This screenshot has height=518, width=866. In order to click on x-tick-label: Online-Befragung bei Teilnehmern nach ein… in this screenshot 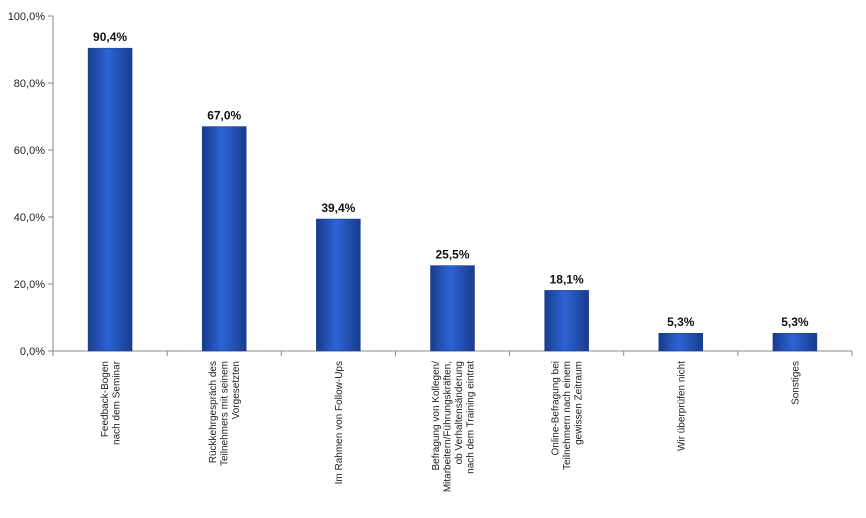, I will do `click(568, 415)`.